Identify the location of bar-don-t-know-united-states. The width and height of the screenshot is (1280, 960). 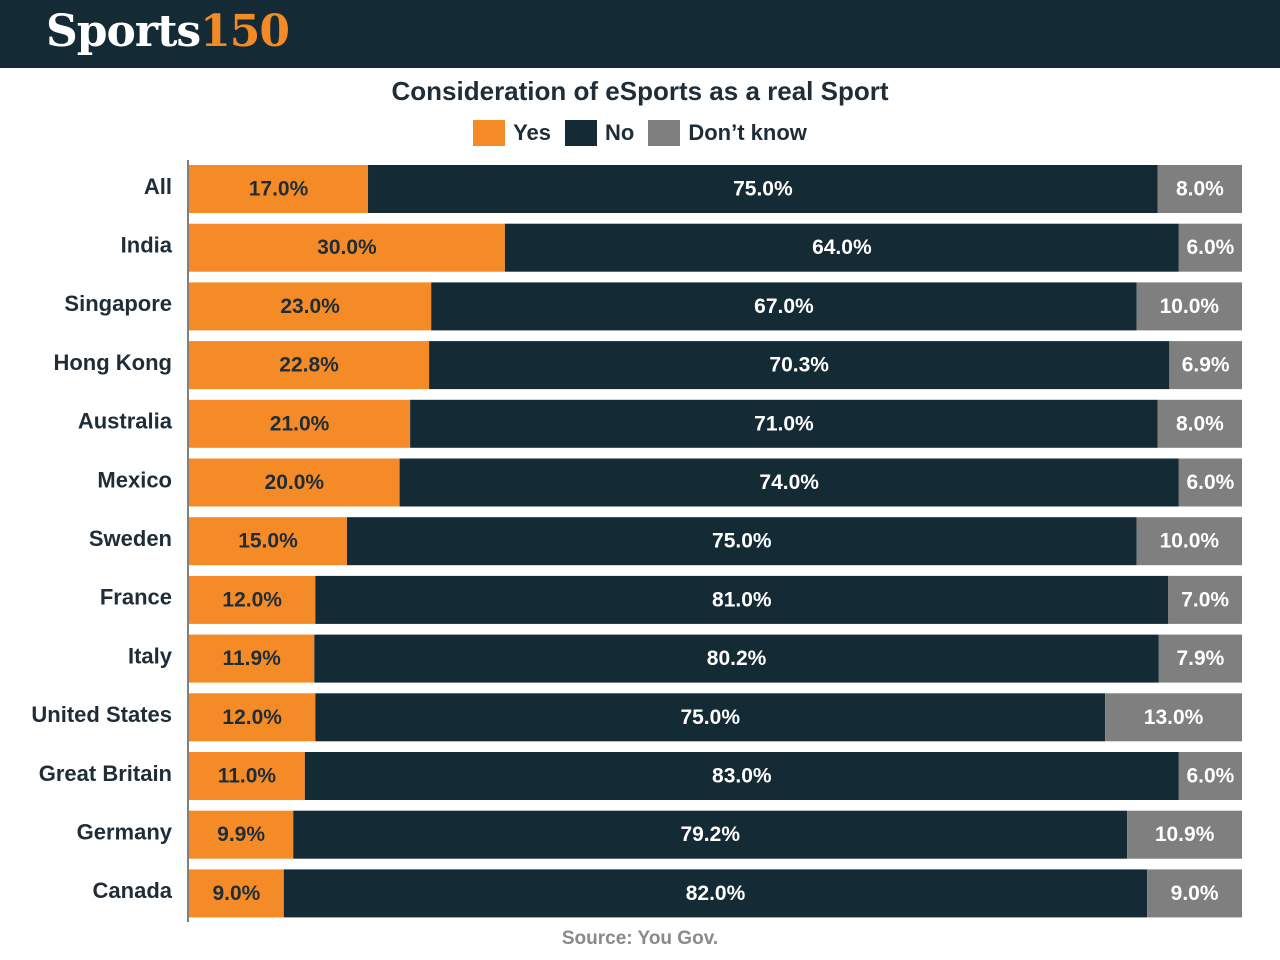
(1173, 717).